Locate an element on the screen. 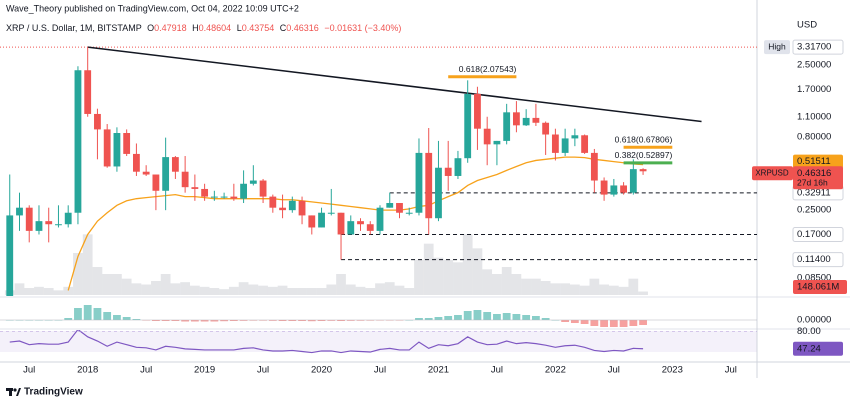 The width and height of the screenshot is (850, 402). ohlc-value: 0.43754 is located at coordinates (258, 28).